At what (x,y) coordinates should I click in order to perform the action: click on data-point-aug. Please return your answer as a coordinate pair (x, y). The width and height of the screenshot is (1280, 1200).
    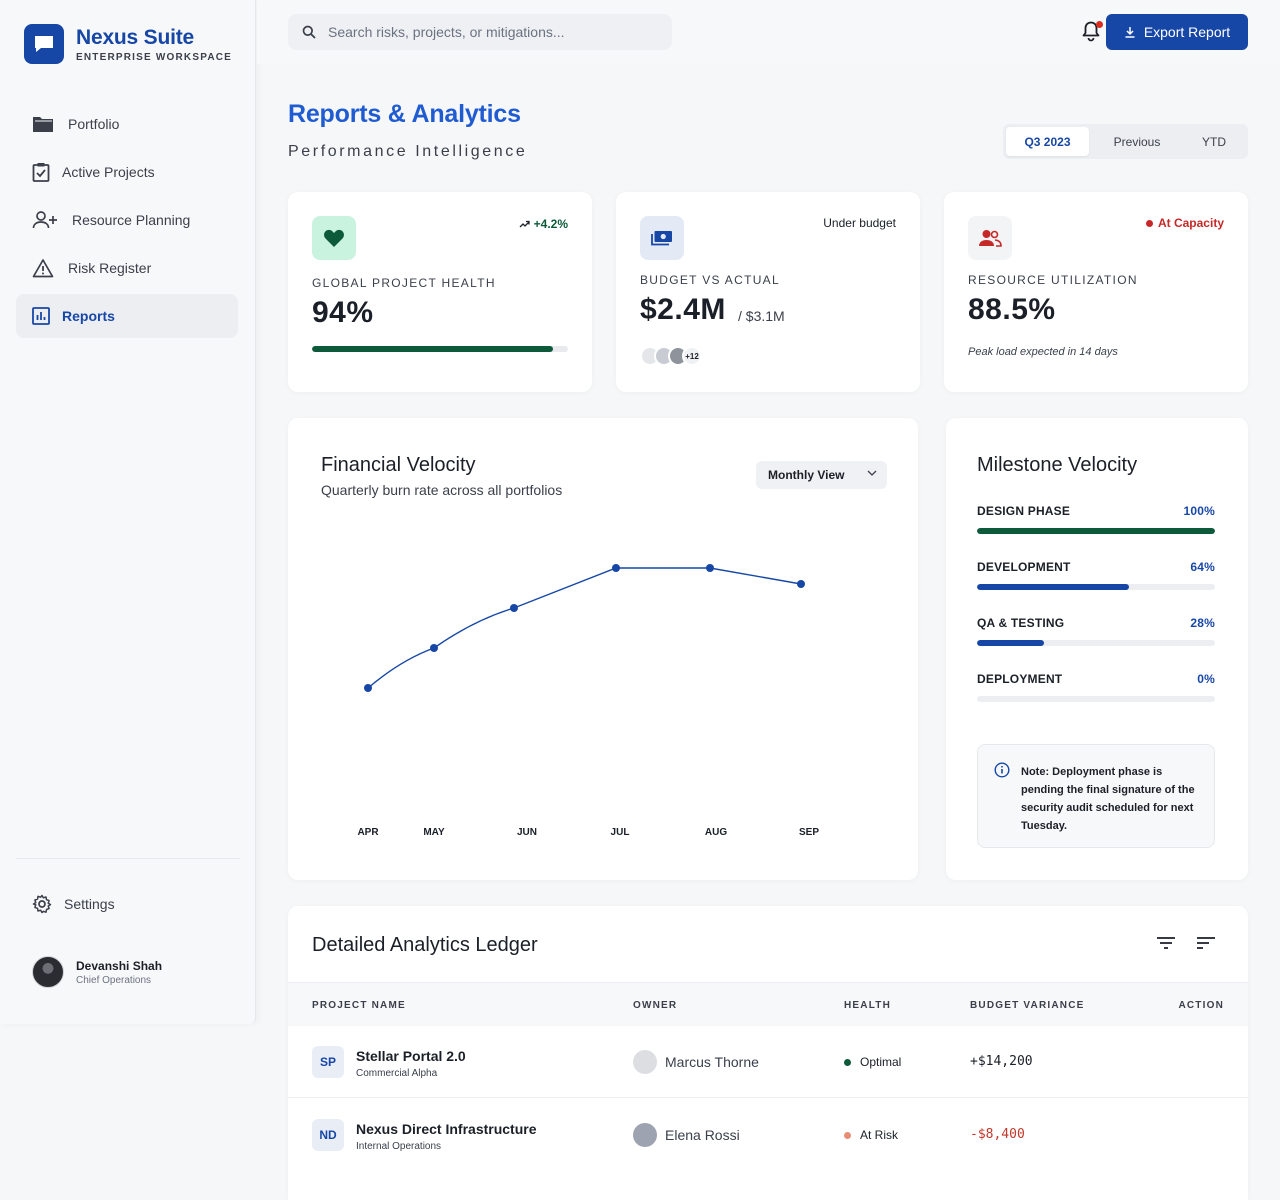
    Looking at the image, I should click on (710, 568).